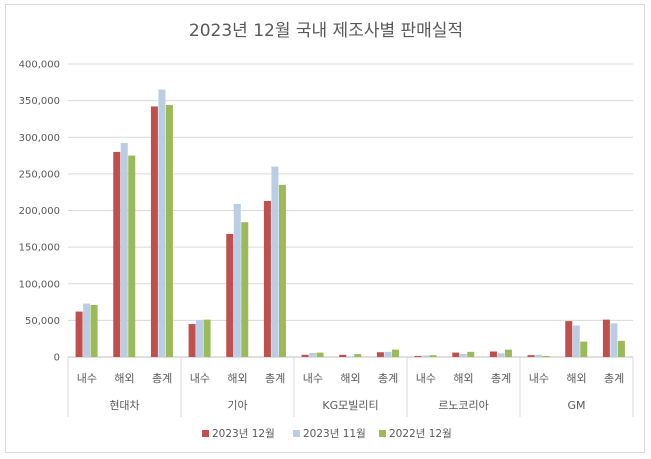 The image size is (651, 459). What do you see at coordinates (39, 248) in the screenshot?
I see `y-tick-label: 150,000` at bounding box center [39, 248].